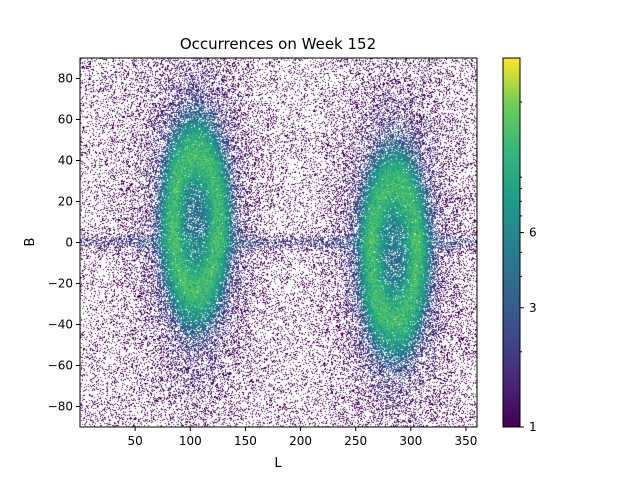 The image size is (640, 484). Describe the element at coordinates (355, 441) in the screenshot. I see `x-tick-label: 250` at that location.